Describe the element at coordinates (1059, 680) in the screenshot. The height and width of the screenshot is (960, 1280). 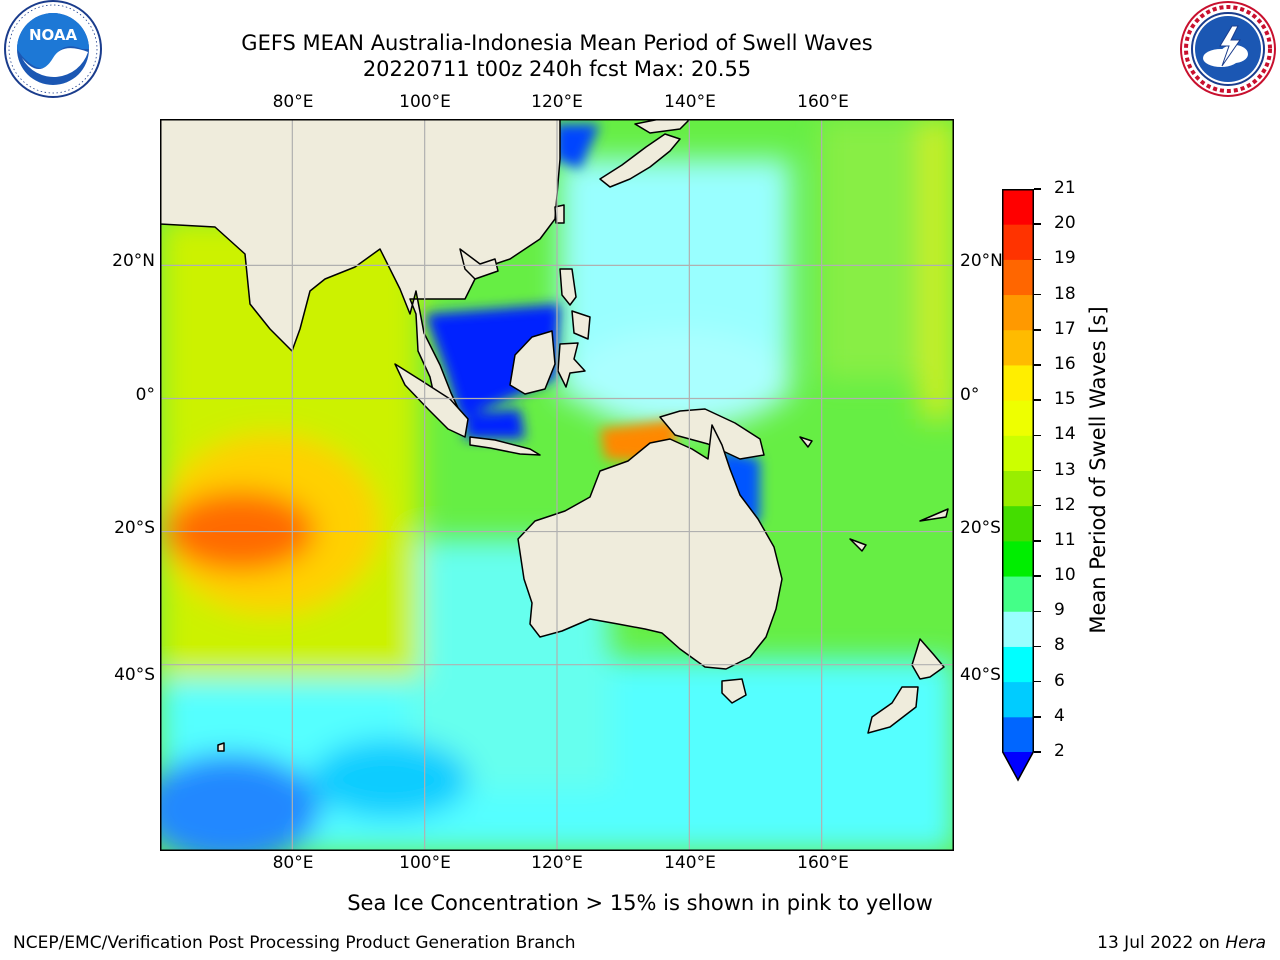
I see `colorbar-tick-label: 6` at that location.